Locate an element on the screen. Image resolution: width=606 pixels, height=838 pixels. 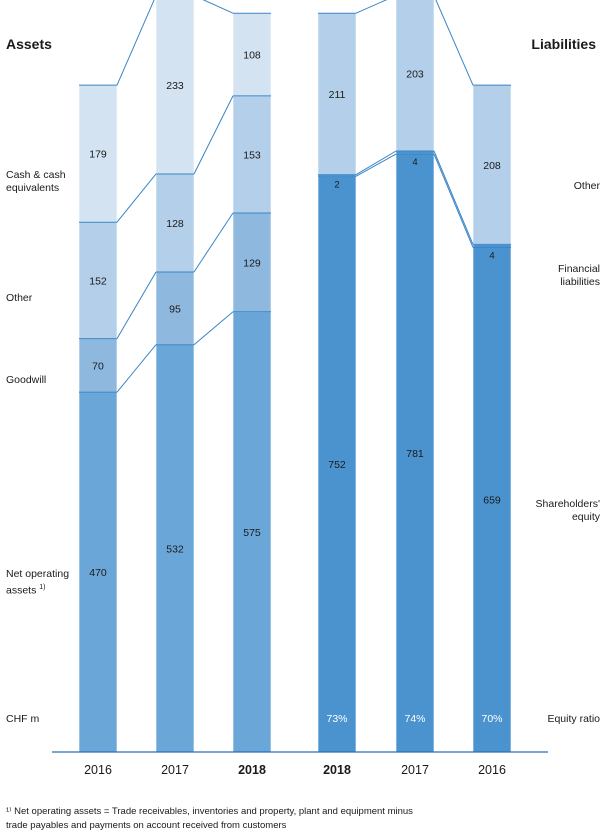
label-goodwill: Goodwill is located at coordinates (26, 380).